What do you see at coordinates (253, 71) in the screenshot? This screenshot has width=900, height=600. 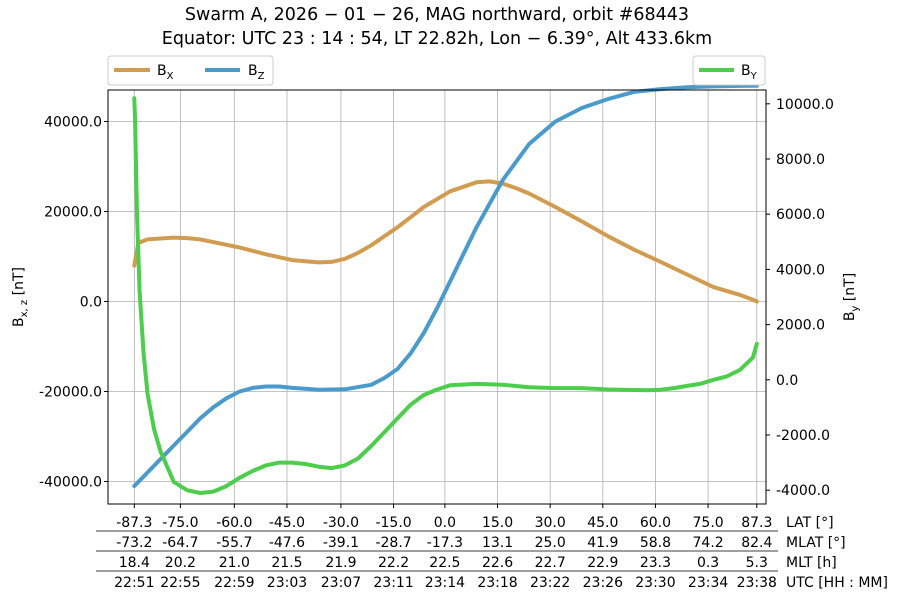 I see `legend-label-bz-main: B` at bounding box center [253, 71].